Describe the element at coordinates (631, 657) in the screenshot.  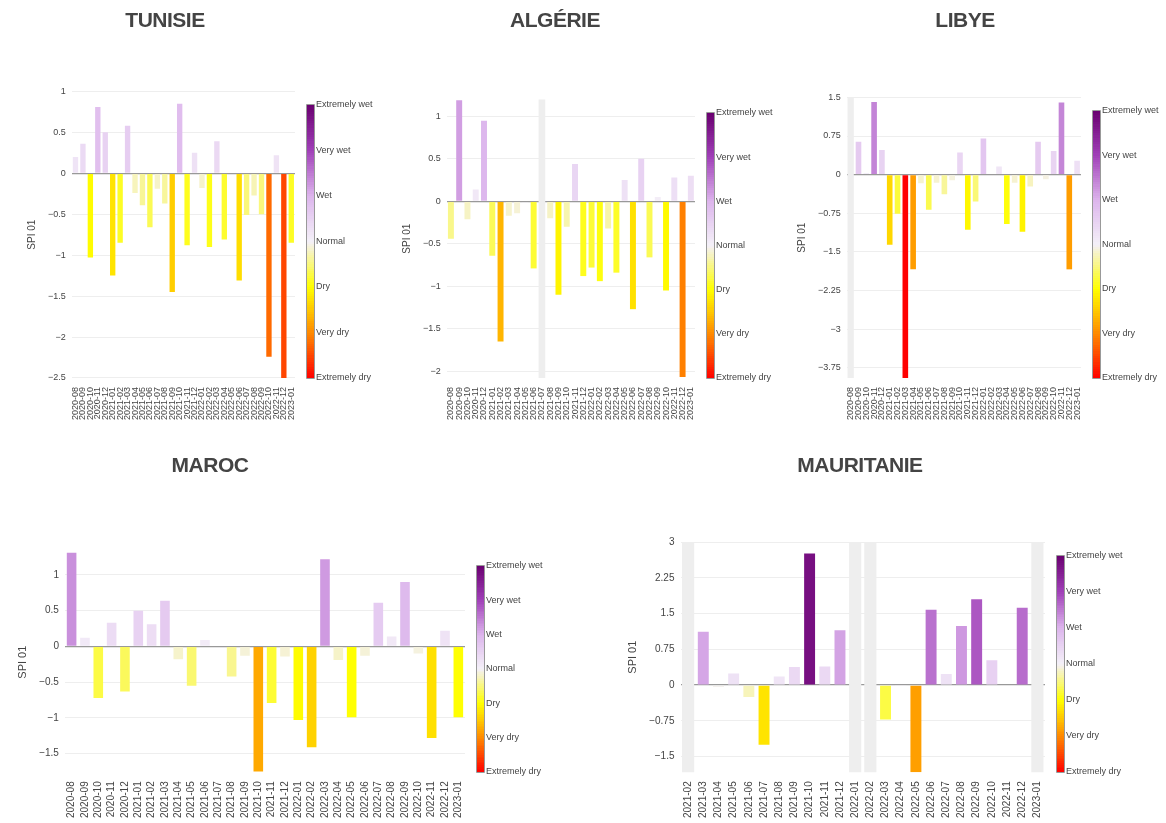
I see `y-axis-title: SPI 01` at that location.